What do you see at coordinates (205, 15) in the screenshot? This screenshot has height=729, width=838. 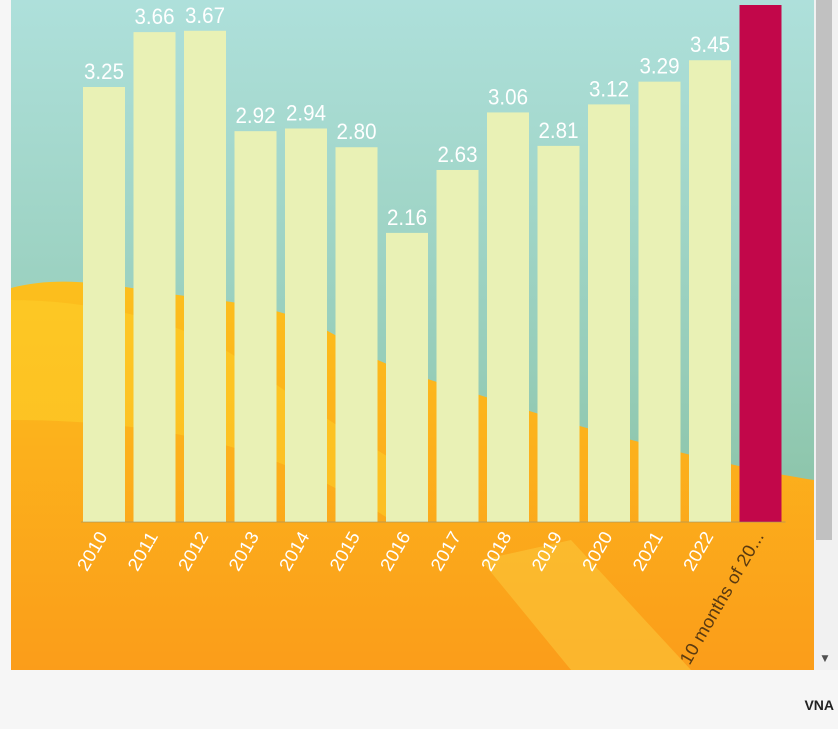 I see `value-label-3: 3.67` at bounding box center [205, 15].